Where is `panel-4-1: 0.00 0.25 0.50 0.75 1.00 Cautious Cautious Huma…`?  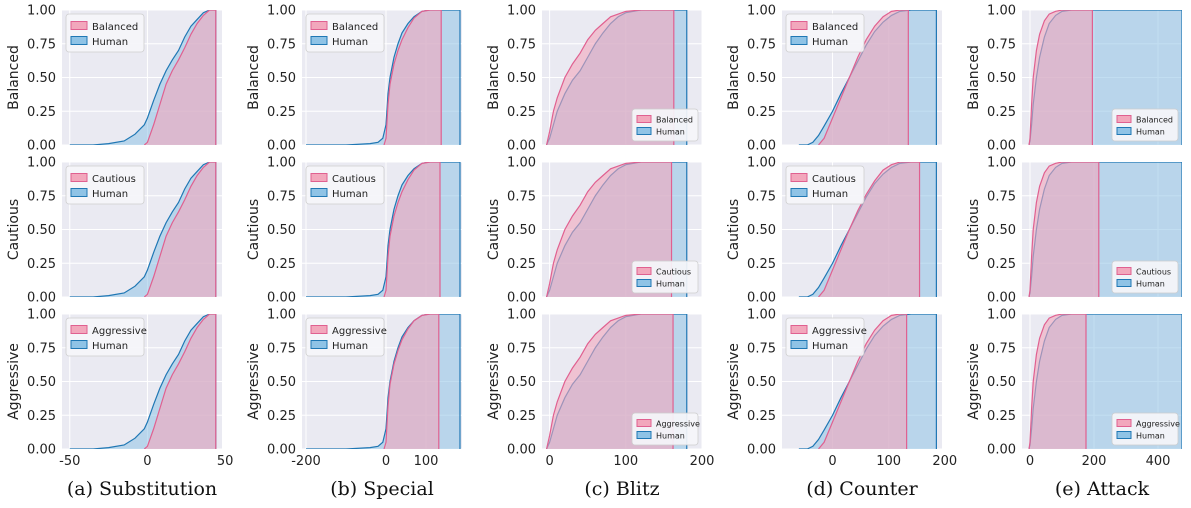 panel-4-1: 0.00 0.25 0.50 0.75 1.00 Cautious Cautious Huma… is located at coordinates (1074, 231).